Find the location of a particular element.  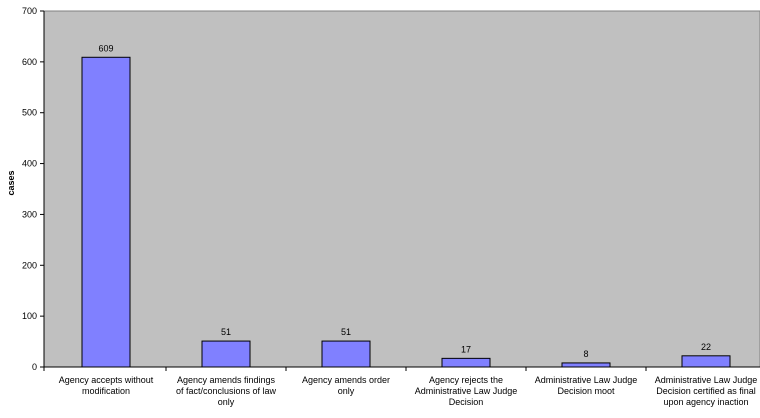

y-tick-label: 600 is located at coordinates (29, 62).